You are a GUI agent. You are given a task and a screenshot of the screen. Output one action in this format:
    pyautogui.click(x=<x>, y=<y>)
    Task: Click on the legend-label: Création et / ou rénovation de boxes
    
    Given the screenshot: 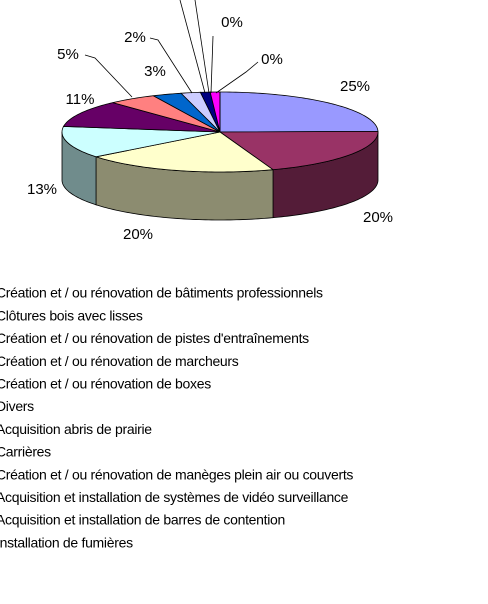 What is the action you would take?
    pyautogui.click(x=105, y=384)
    